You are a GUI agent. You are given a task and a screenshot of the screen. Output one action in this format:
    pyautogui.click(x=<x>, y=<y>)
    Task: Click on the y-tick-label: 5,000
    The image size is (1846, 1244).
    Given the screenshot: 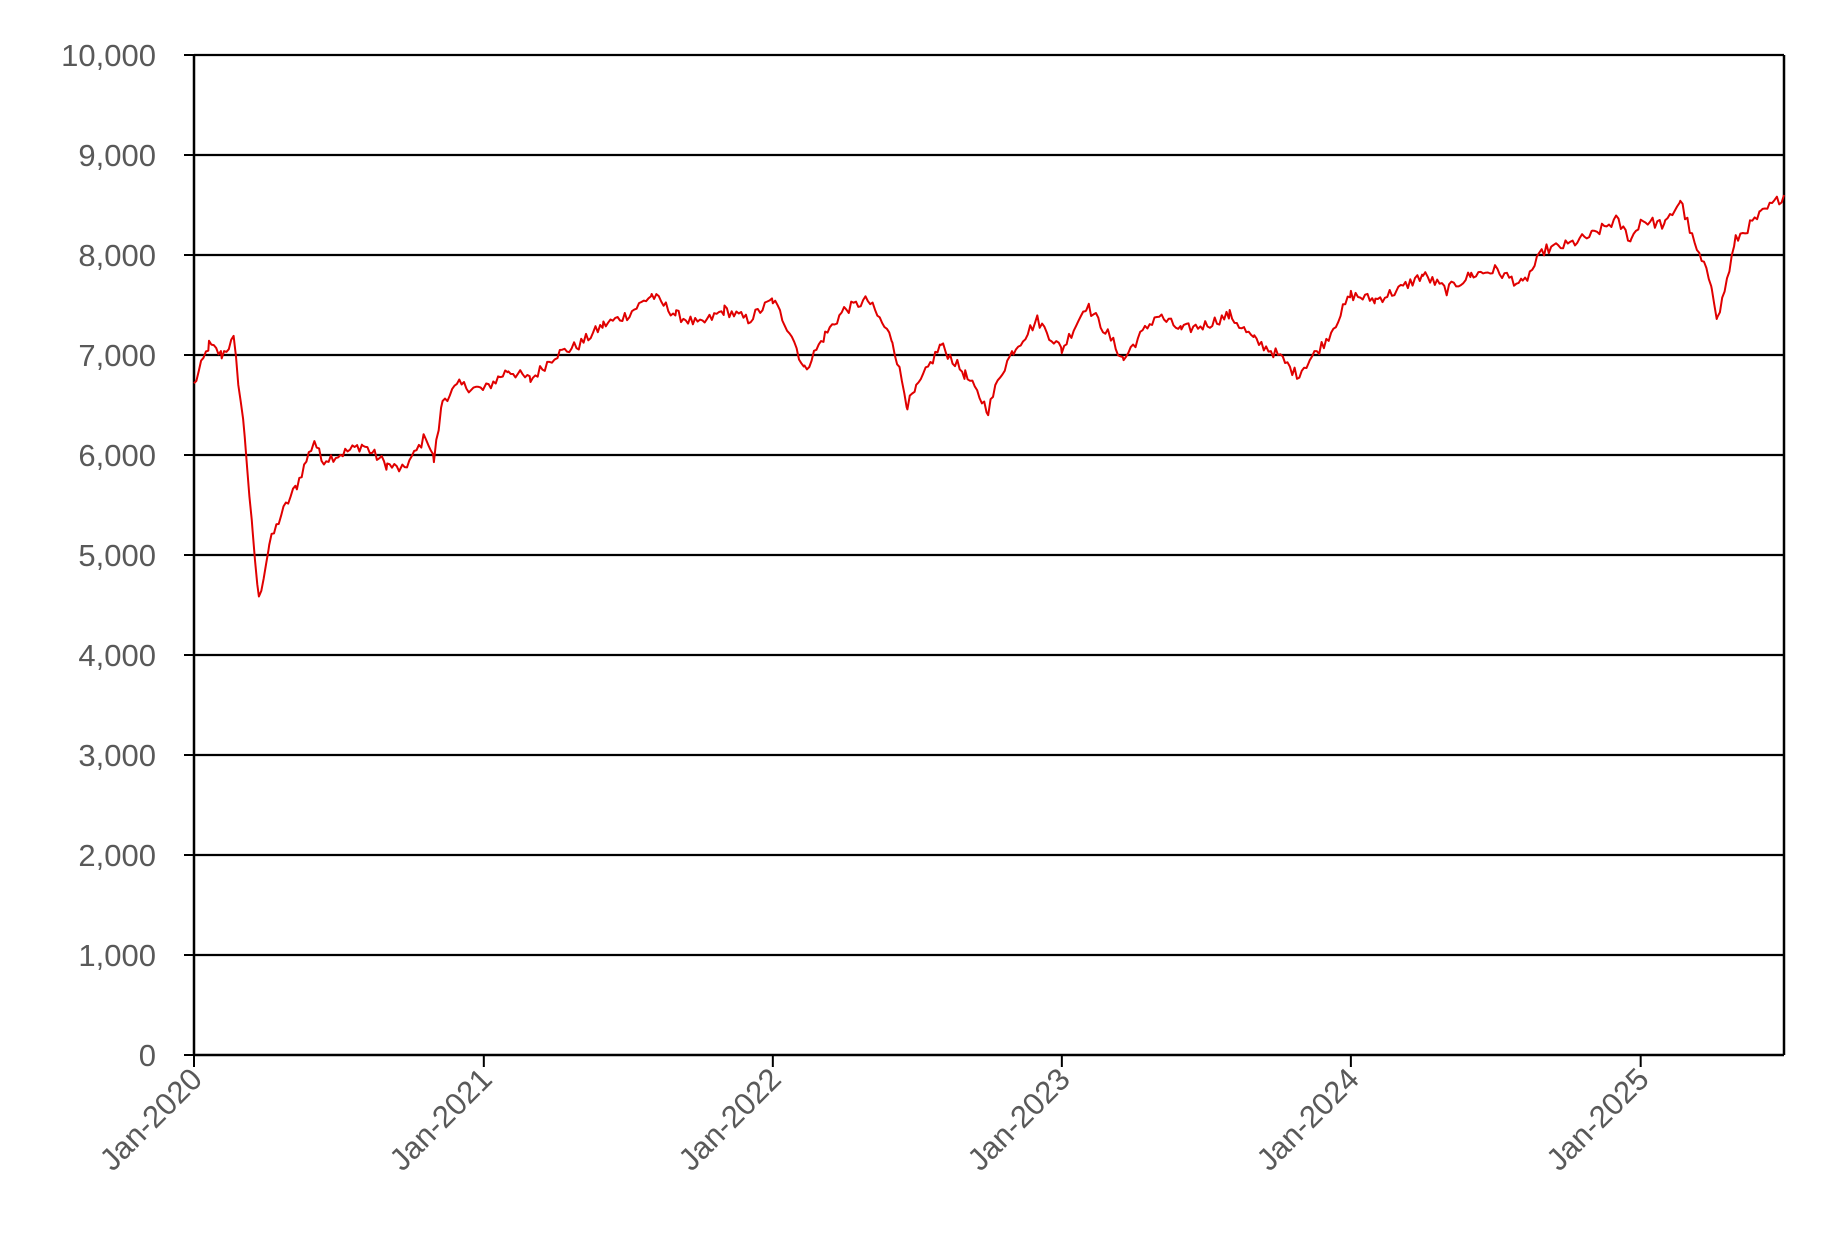 What is the action you would take?
    pyautogui.click(x=117, y=555)
    